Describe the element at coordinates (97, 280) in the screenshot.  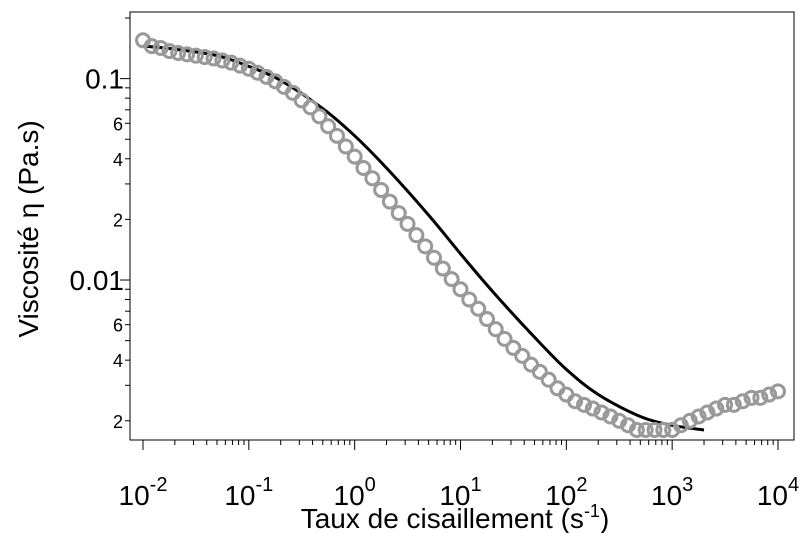
I see `y-major-tick-label: 0.01` at that location.